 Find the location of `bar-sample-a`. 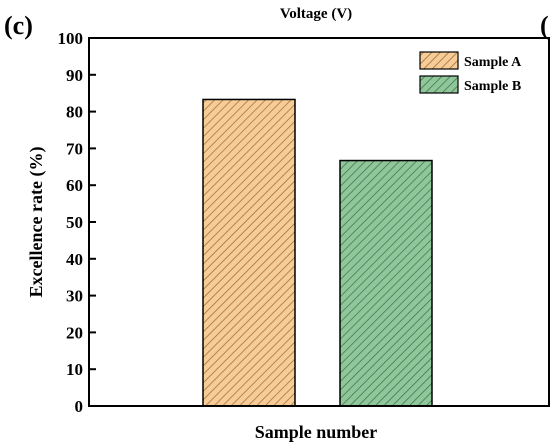

bar-sample-a is located at coordinates (249, 252).